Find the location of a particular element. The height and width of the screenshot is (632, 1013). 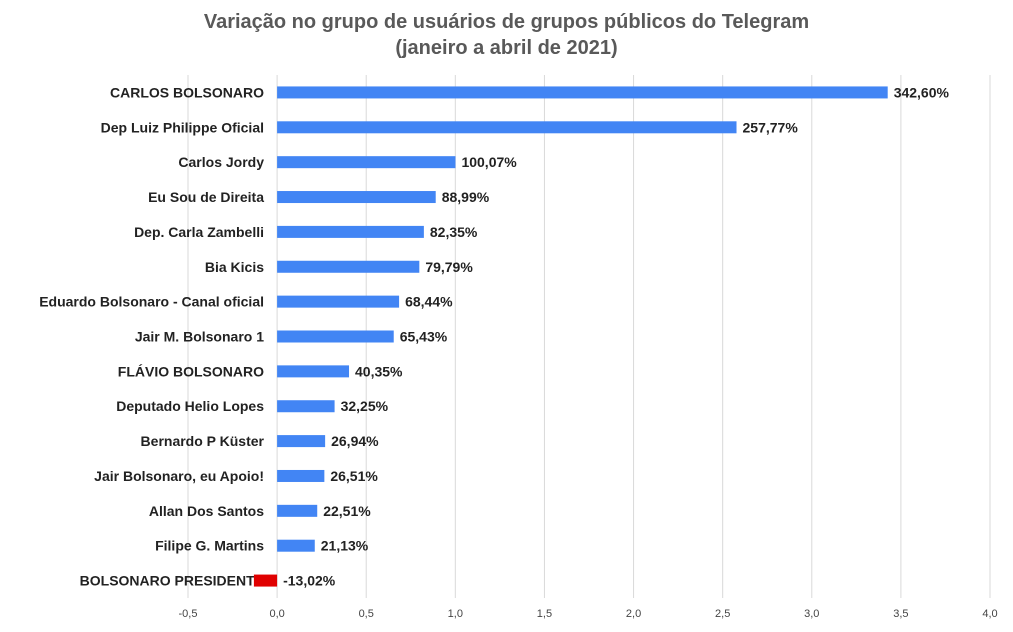

data-label: 21,13% is located at coordinates (345, 546).